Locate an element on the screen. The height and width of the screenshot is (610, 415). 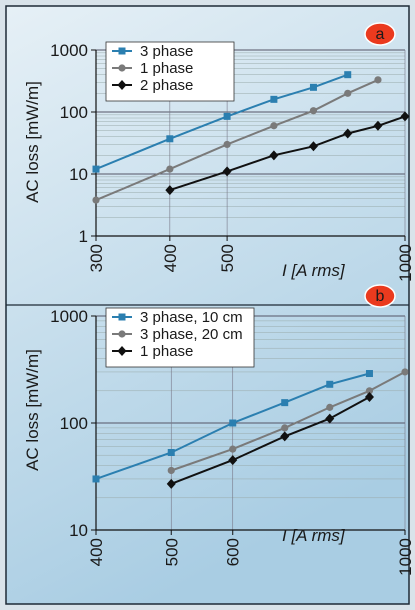
chart-b-y-tick-label: 100 is located at coordinates (74, 423).